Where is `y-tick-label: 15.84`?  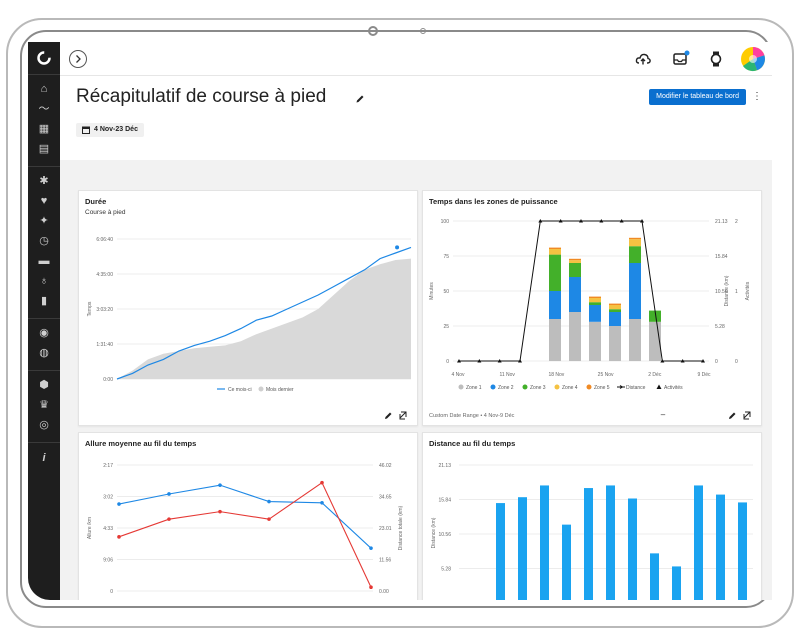
y-tick-label: 15.84 is located at coordinates (444, 501).